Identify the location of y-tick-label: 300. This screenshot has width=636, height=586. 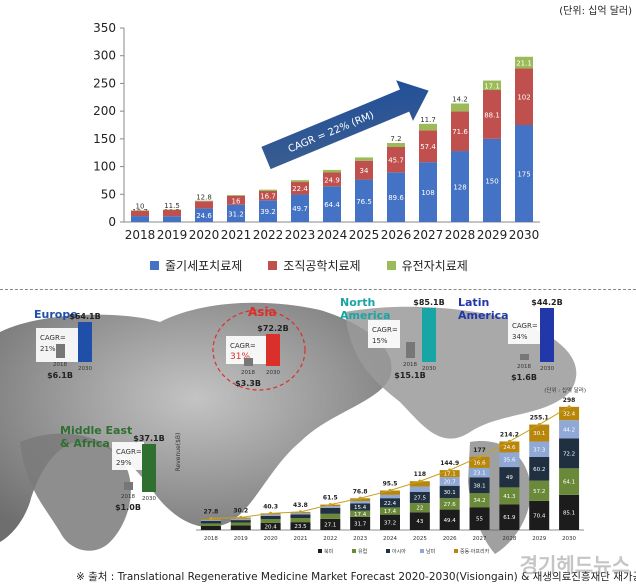
(104, 56).